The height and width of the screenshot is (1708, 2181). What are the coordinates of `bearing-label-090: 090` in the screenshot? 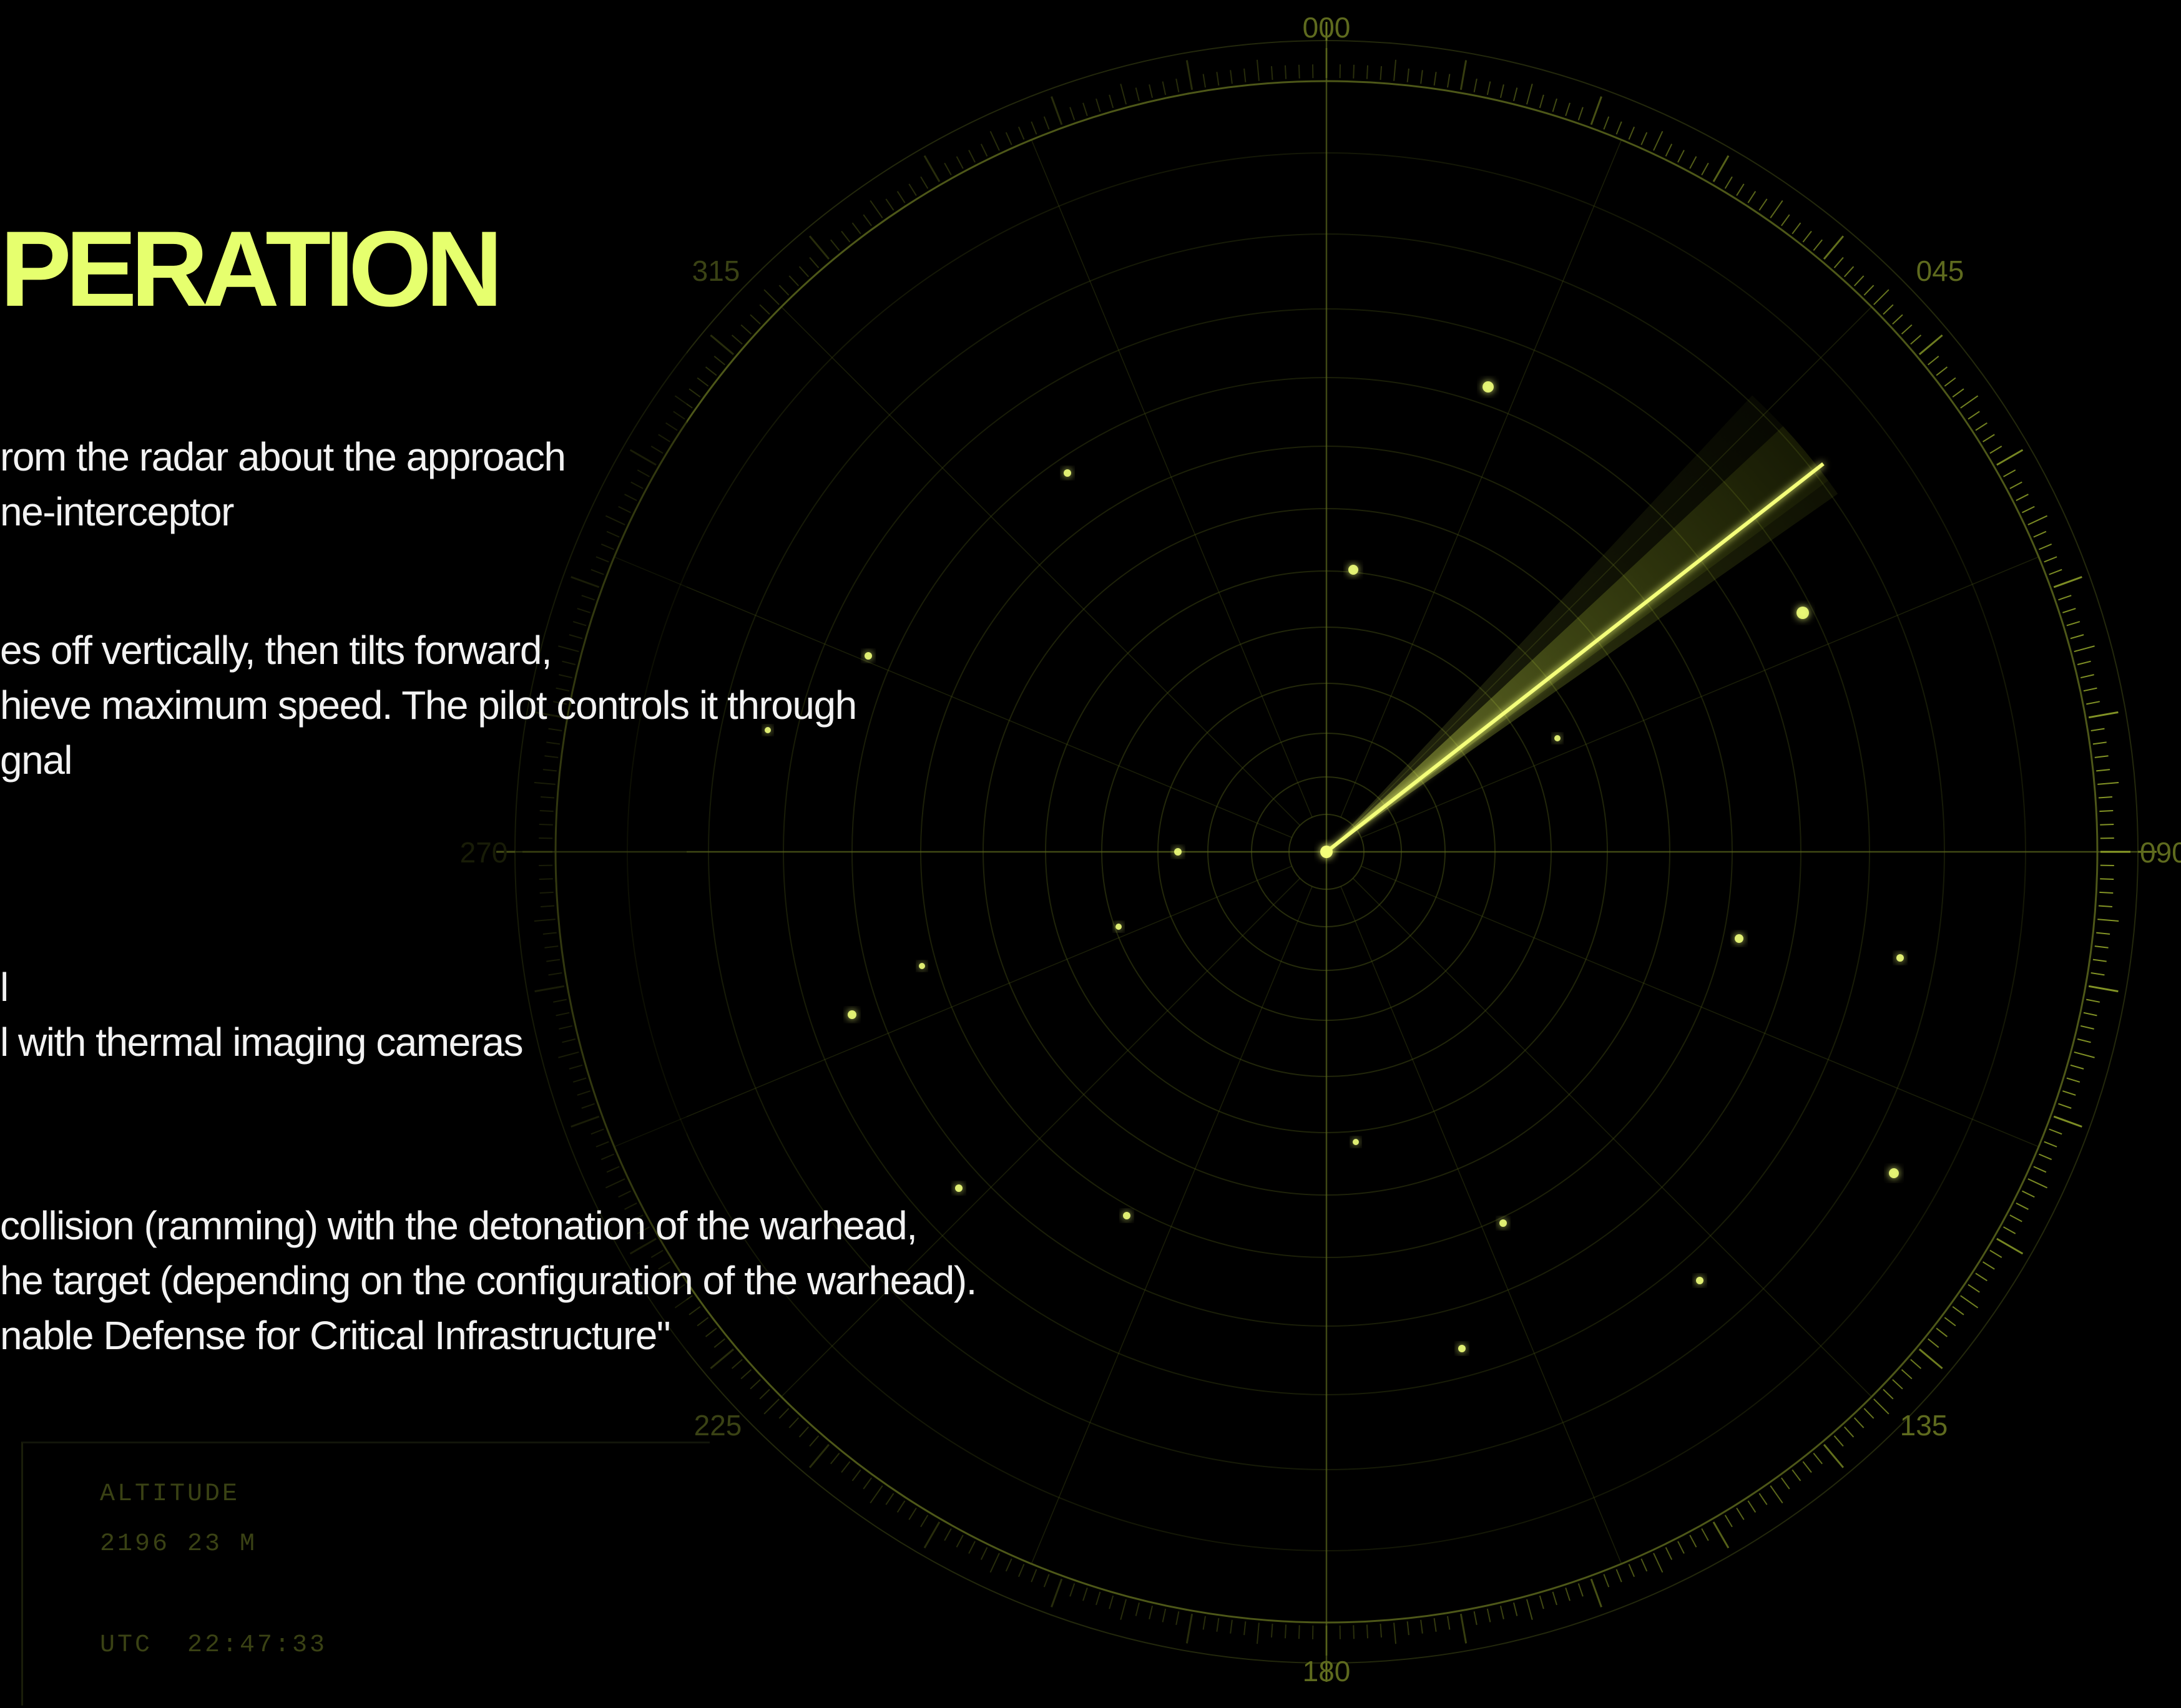 It's located at (2160, 852).